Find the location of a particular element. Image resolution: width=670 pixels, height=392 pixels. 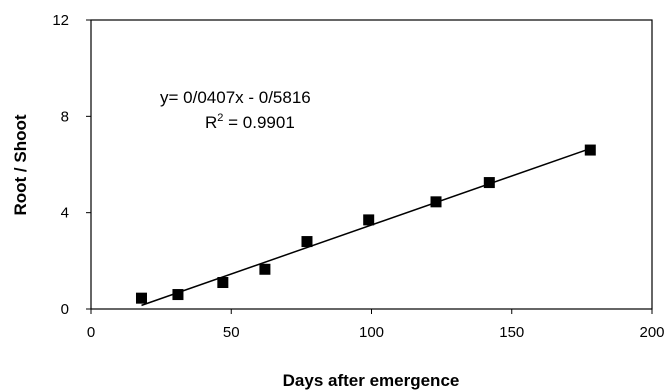

r-squared-superscript: 2 is located at coordinates (220, 118).